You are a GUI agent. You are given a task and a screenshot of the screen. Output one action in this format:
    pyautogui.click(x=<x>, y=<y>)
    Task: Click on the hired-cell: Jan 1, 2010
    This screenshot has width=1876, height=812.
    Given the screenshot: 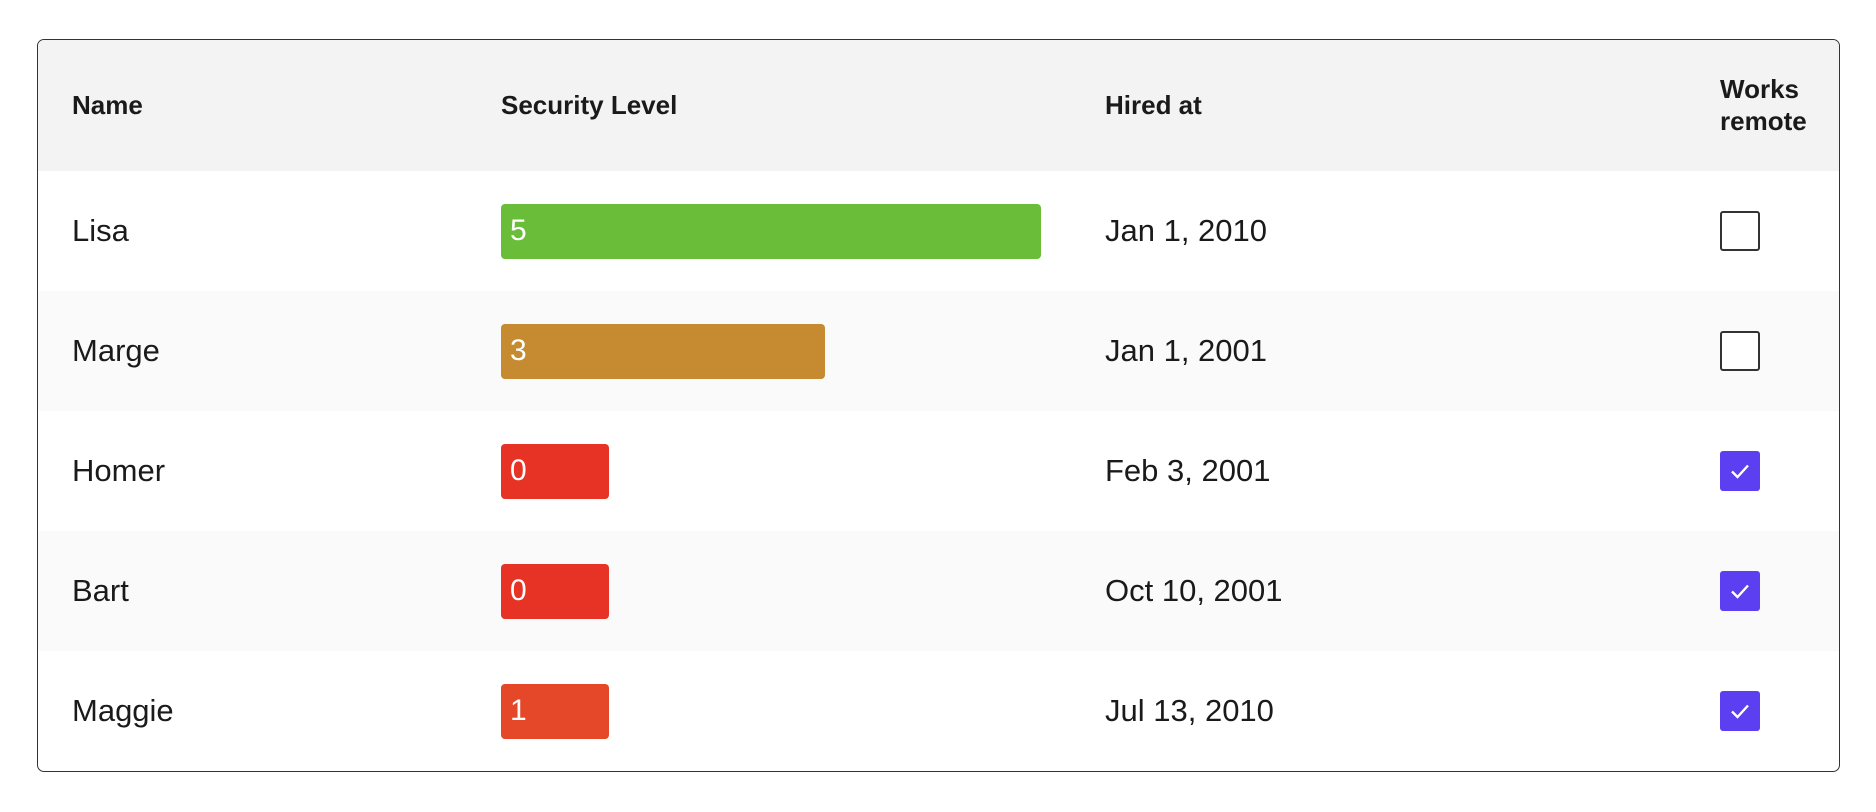 What is the action you would take?
    pyautogui.click(x=1186, y=230)
    